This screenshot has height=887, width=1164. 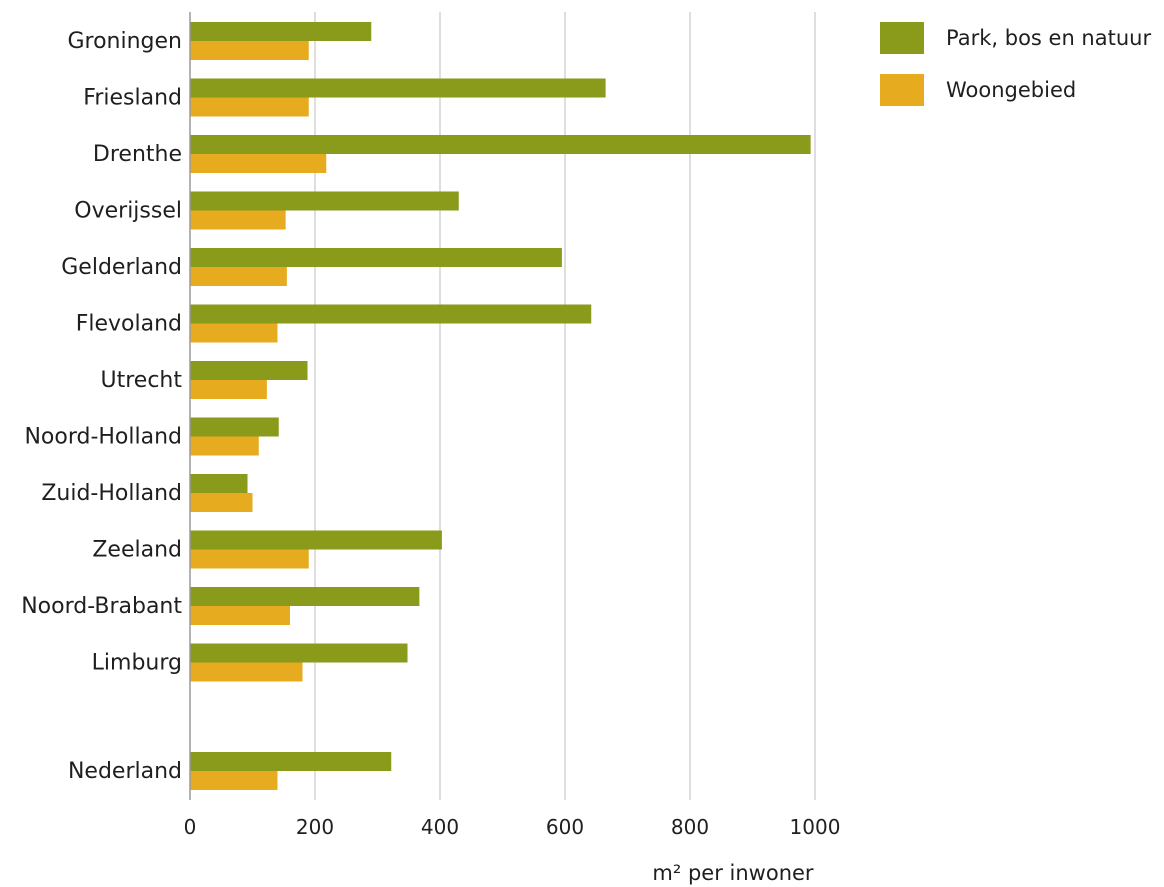 I want to click on bar-woongebied-overijssel, so click(x=238, y=220).